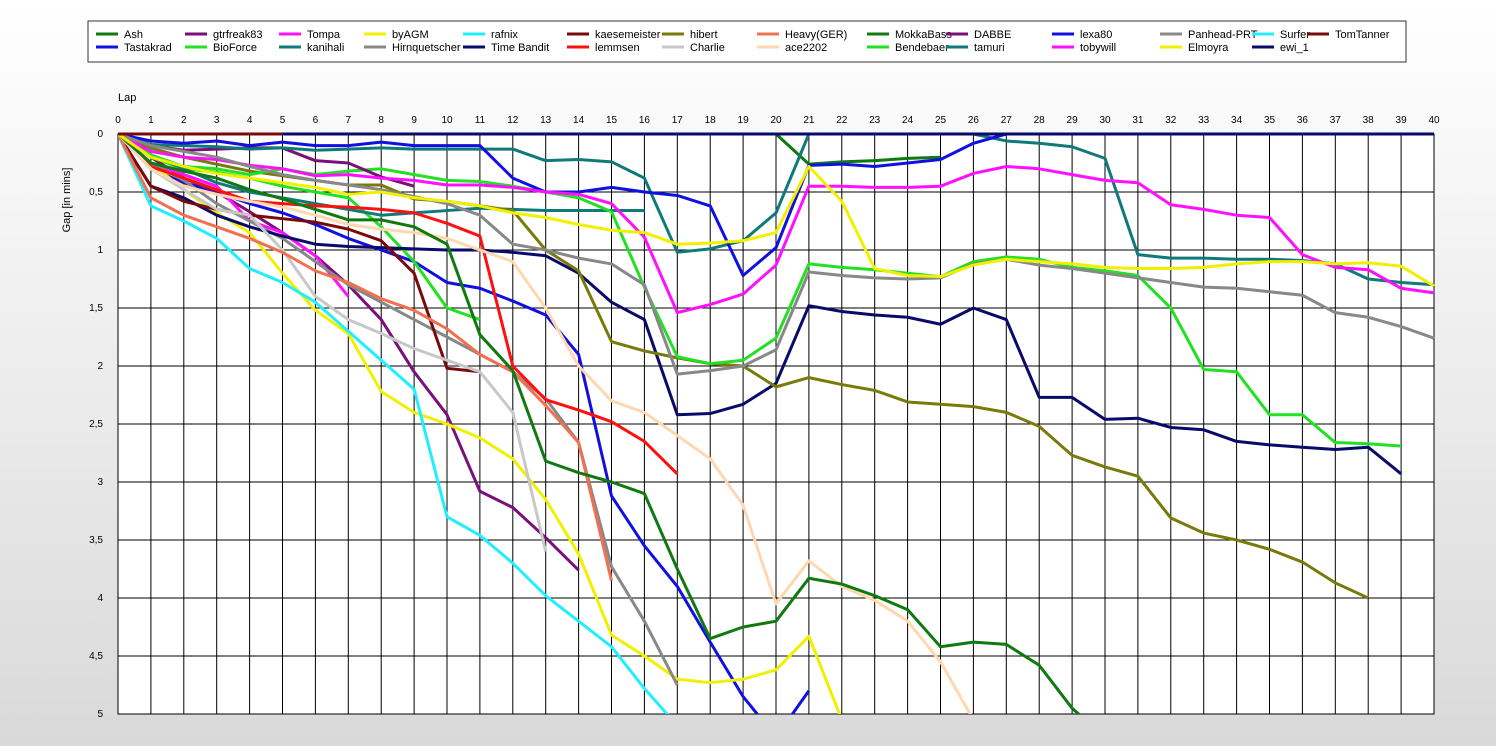  What do you see at coordinates (325, 48) in the screenshot?
I see `legend-label: kanihali` at bounding box center [325, 48].